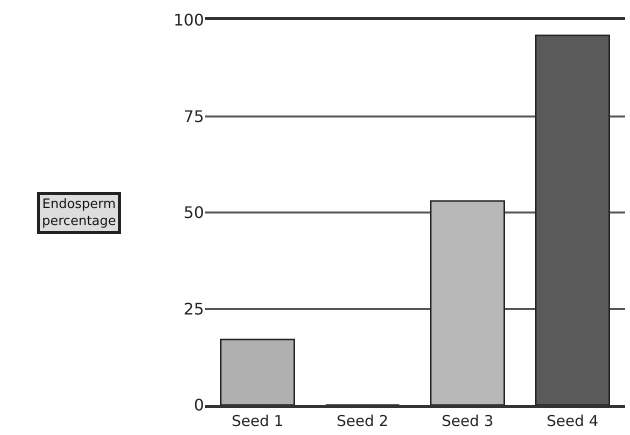  I want to click on y-tick-label: 25, so click(194, 308).